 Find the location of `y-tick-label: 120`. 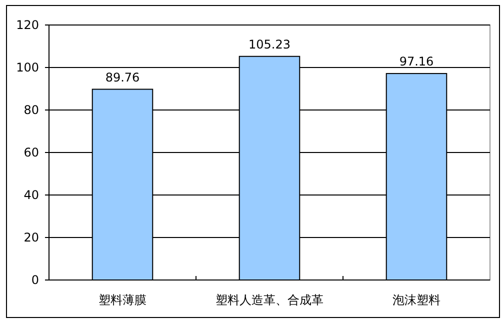

y-tick-label: 120 is located at coordinates (27, 25).